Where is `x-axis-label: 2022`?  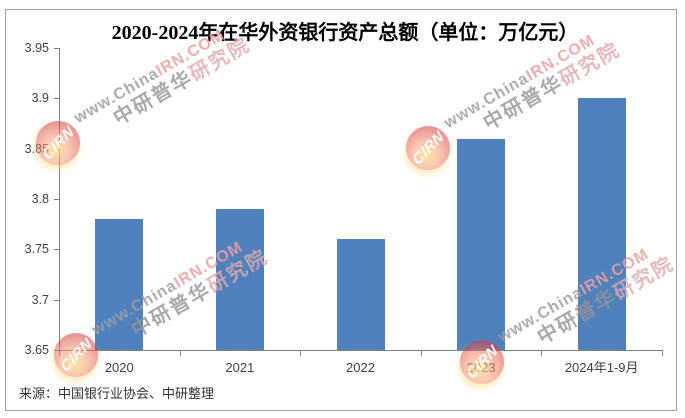
x-axis-label: 2022 is located at coordinates (360, 367).